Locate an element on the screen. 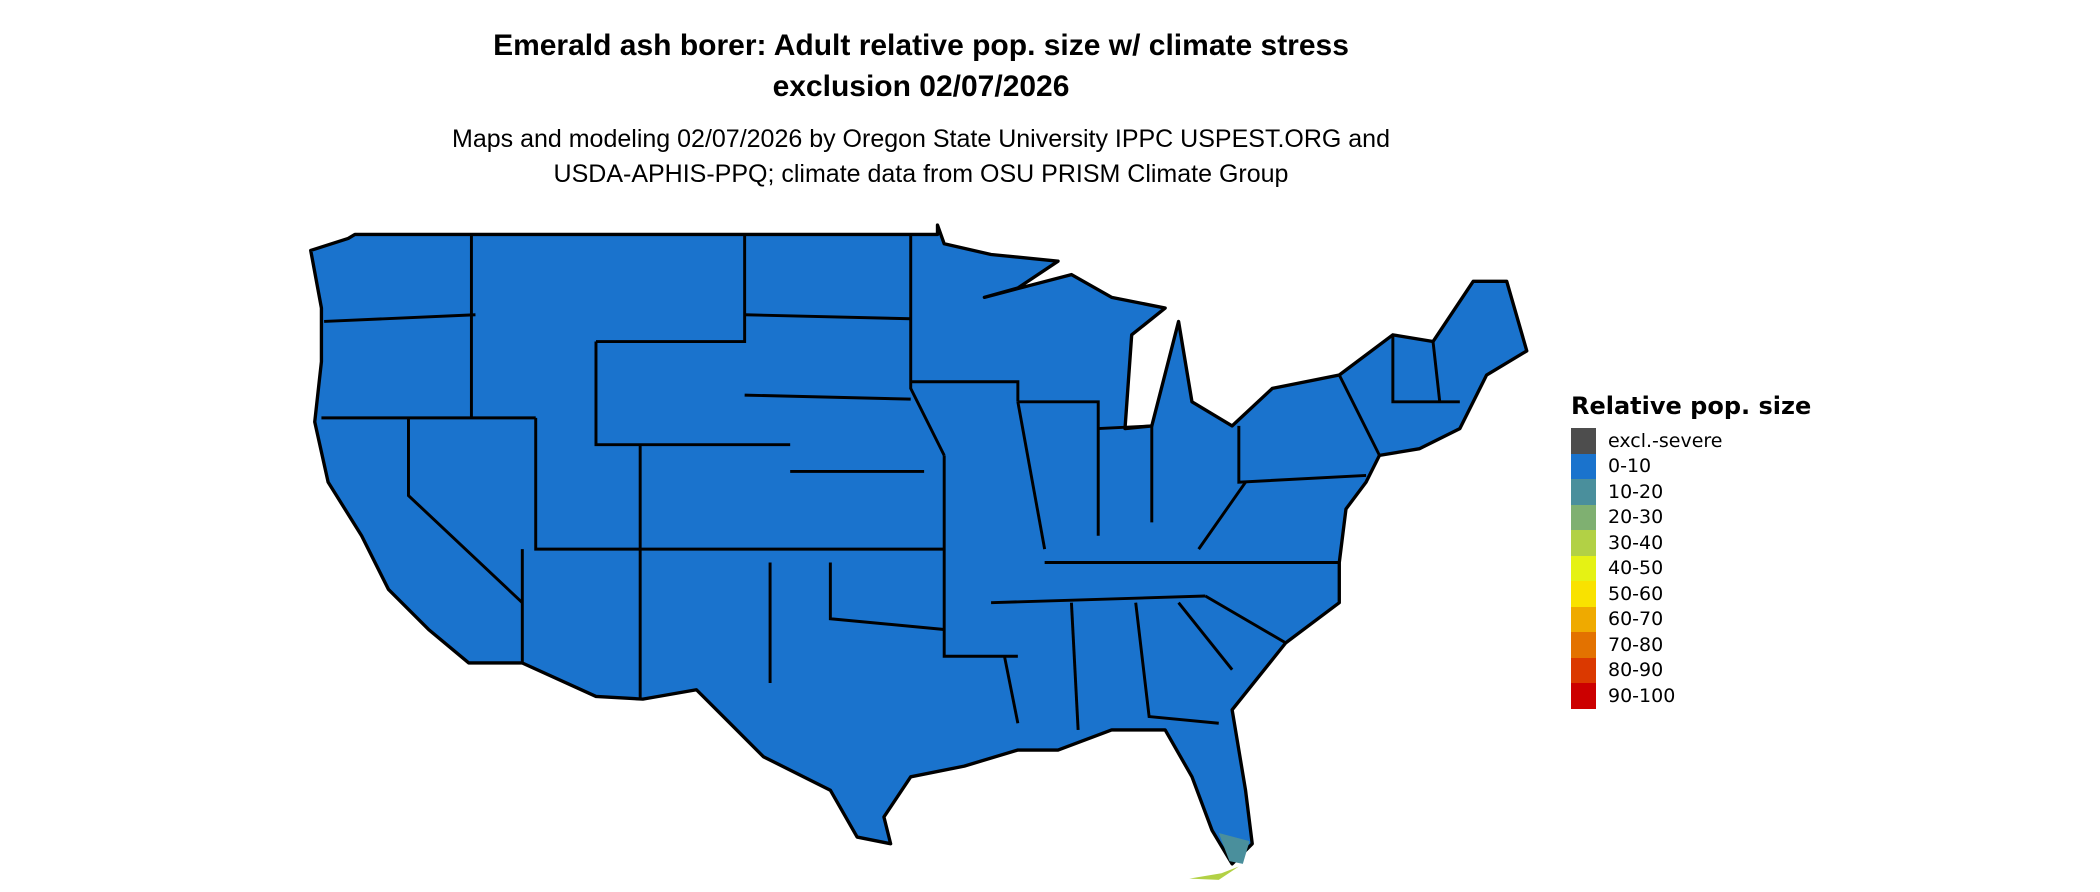  legend-title: Relative pop. size is located at coordinates (1691, 406).